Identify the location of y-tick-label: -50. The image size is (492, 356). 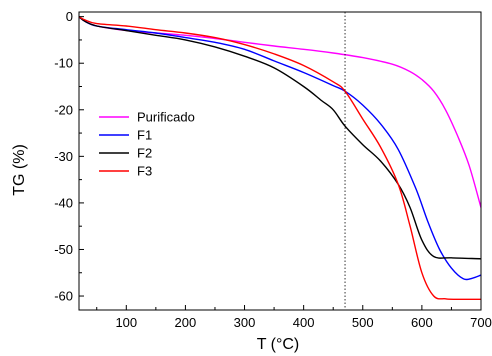
(63, 249).